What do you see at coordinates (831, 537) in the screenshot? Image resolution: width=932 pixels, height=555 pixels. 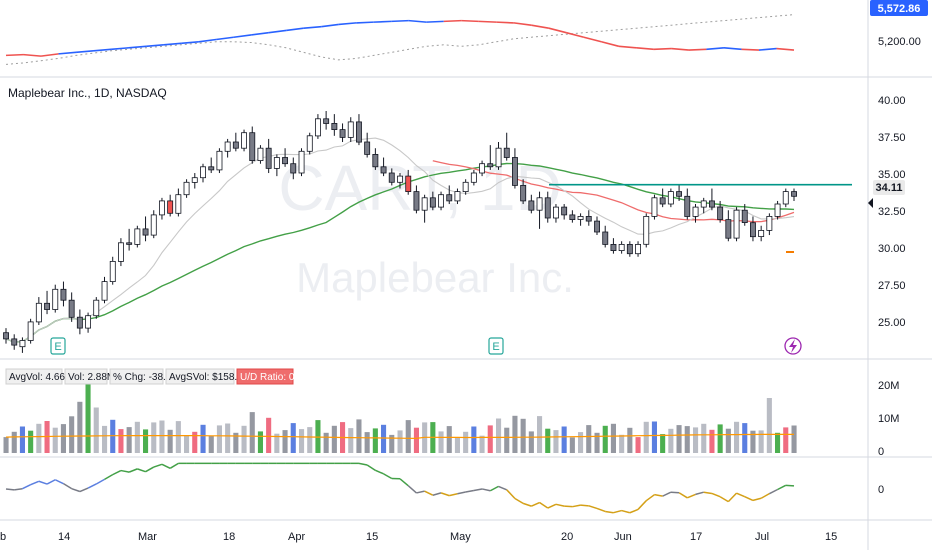 I see `x-axis-label: 15` at bounding box center [831, 537].